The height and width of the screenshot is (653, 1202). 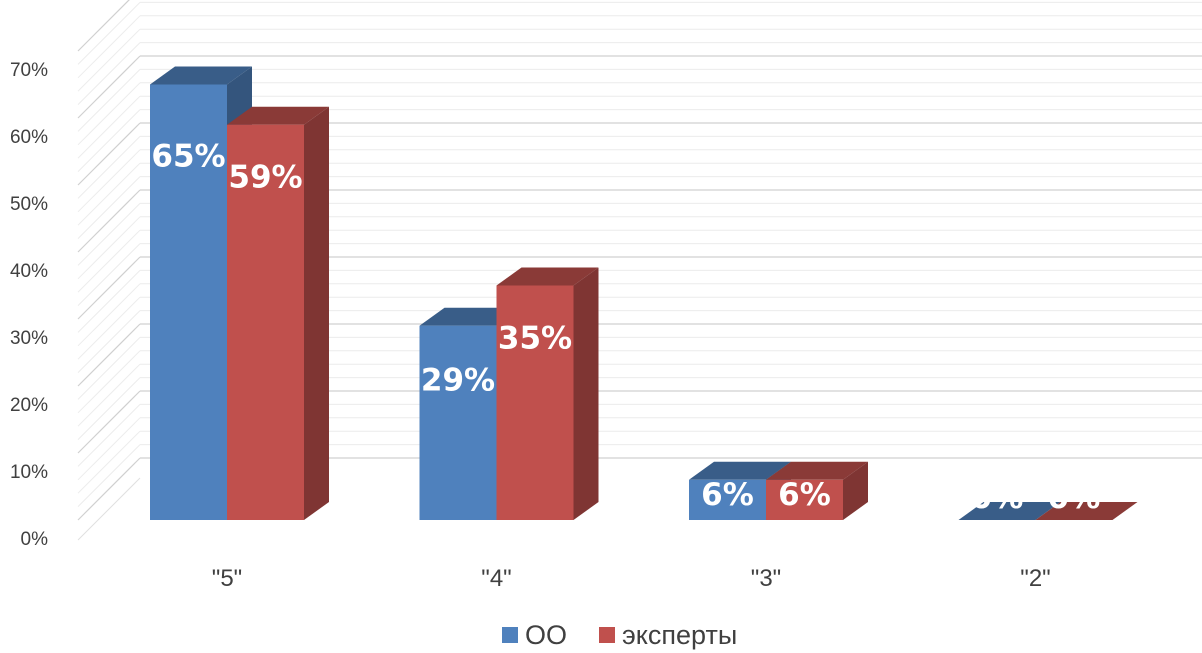 What do you see at coordinates (29, 305) in the screenshot?
I see `y-axis: 0% 10% 20% 30% 40% 50% 60% 70%` at bounding box center [29, 305].